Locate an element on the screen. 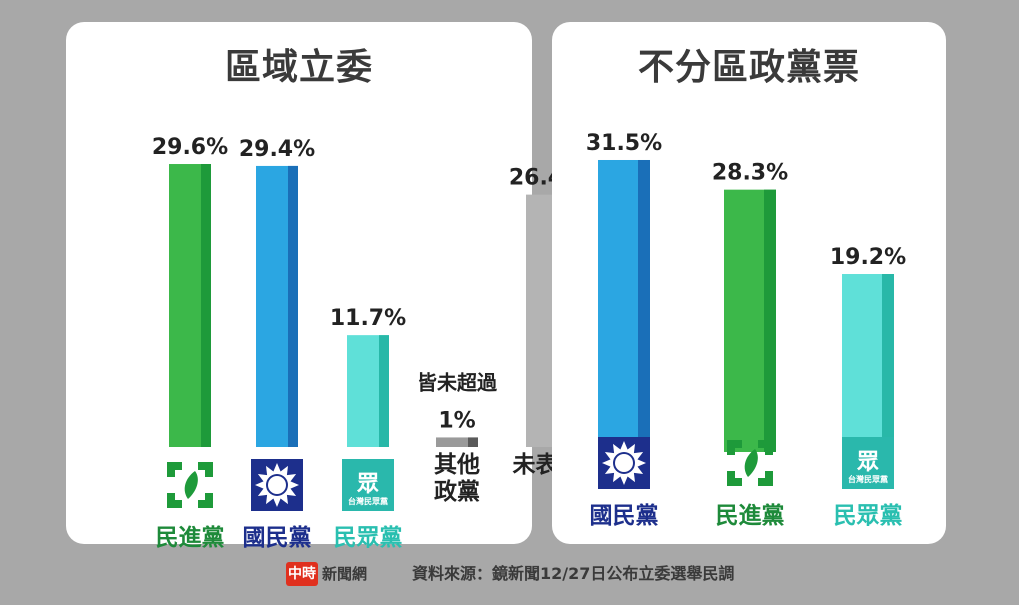 The image size is (1019, 605). value-label: 28.3% is located at coordinates (750, 173).